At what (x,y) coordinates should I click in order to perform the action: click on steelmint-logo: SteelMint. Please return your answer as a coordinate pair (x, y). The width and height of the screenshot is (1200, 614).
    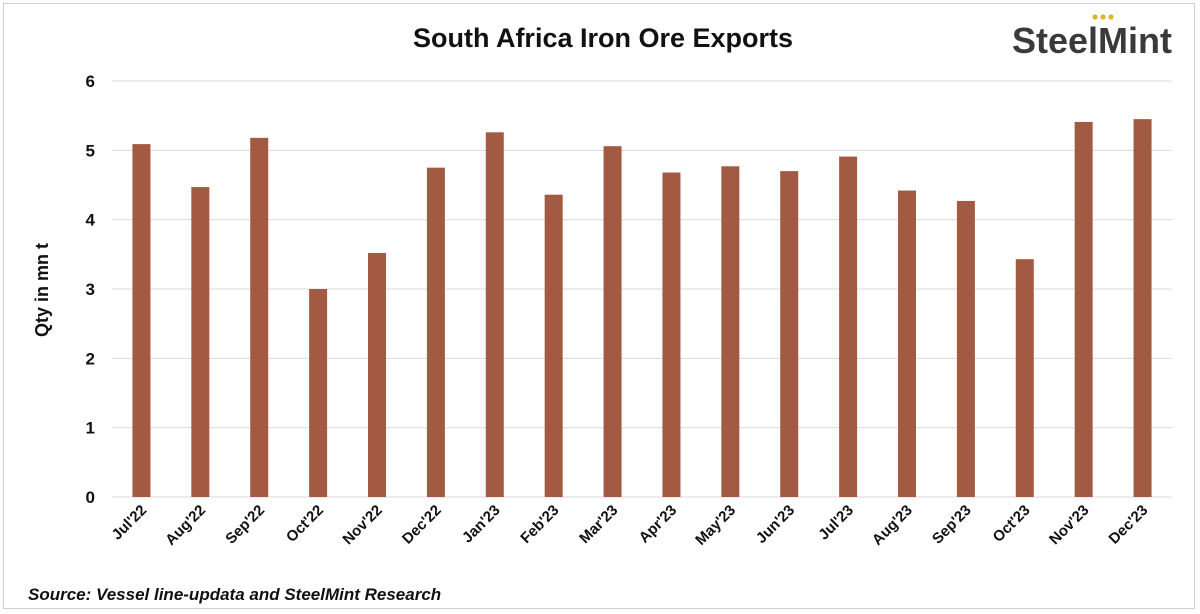
    Looking at the image, I should click on (1092, 37).